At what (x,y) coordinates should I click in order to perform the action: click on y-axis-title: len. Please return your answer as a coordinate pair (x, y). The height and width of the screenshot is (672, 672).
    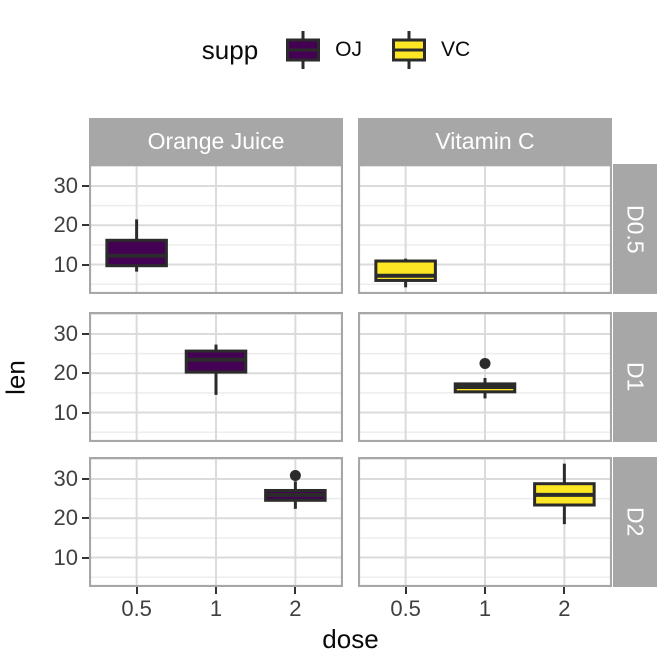
    Looking at the image, I should click on (15, 377).